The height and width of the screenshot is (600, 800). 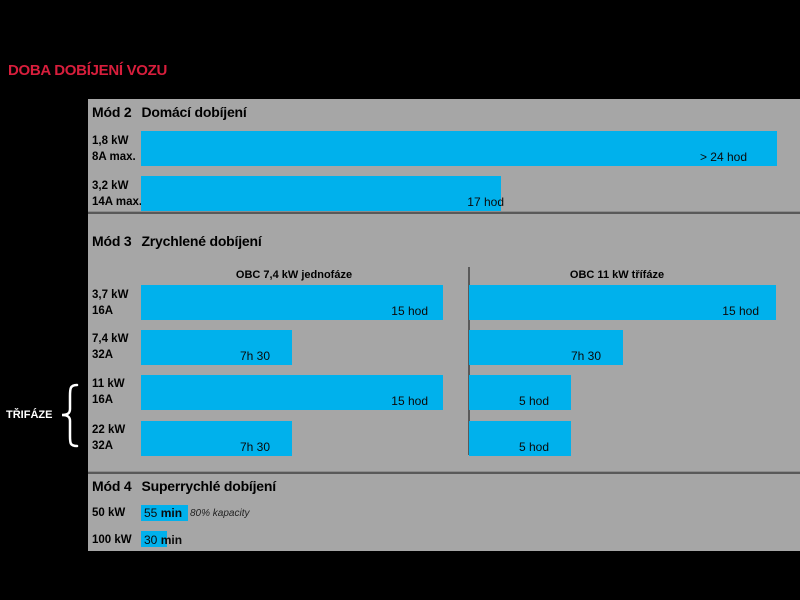 What do you see at coordinates (292, 392) in the screenshot?
I see `bar-mode3-c1-row2` at bounding box center [292, 392].